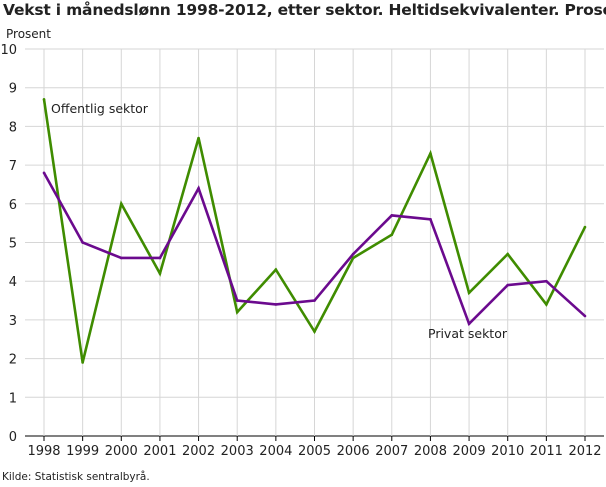  What do you see at coordinates (275, 451) in the screenshot?
I see `x-tick-label: 2004` at bounding box center [275, 451].